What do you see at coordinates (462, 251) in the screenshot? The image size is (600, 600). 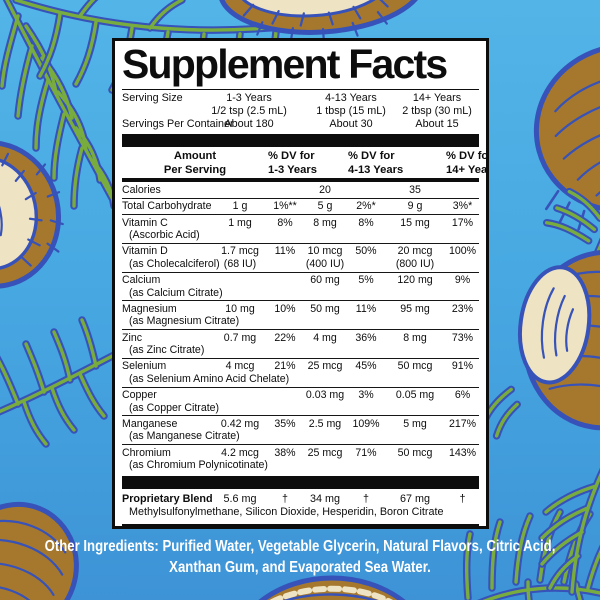 I see `dv-14plus: 100%` at bounding box center [462, 251].